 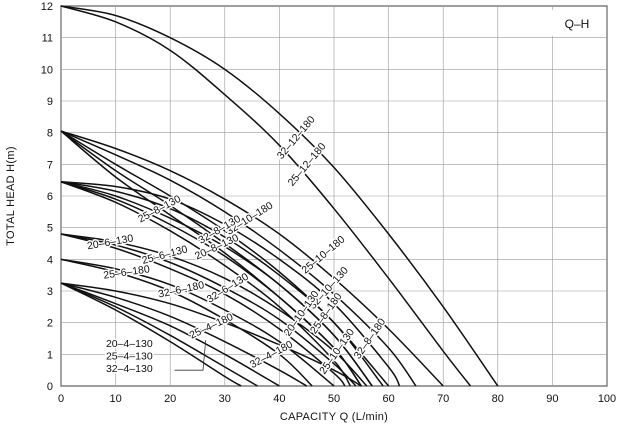 What do you see at coordinates (47, 39) in the screenshot?
I see `y-tick-label: 11` at bounding box center [47, 39].